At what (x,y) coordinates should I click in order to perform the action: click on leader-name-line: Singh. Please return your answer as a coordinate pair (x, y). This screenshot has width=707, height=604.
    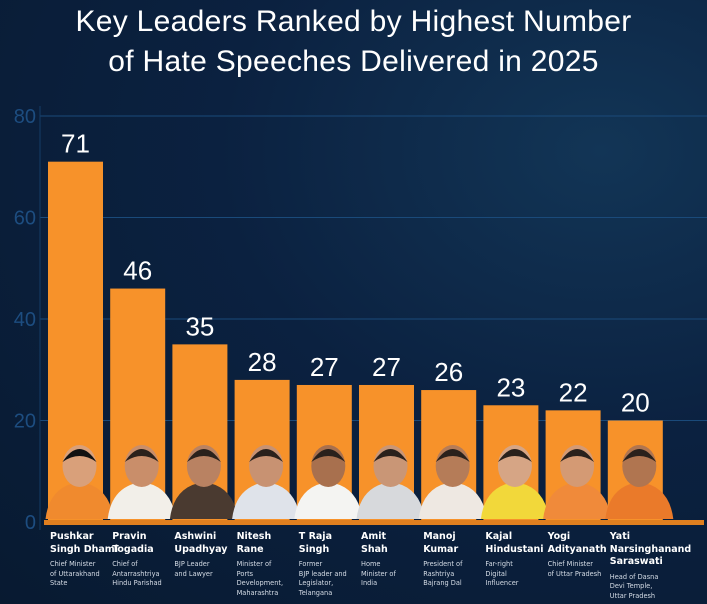
    Looking at the image, I should click on (314, 549).